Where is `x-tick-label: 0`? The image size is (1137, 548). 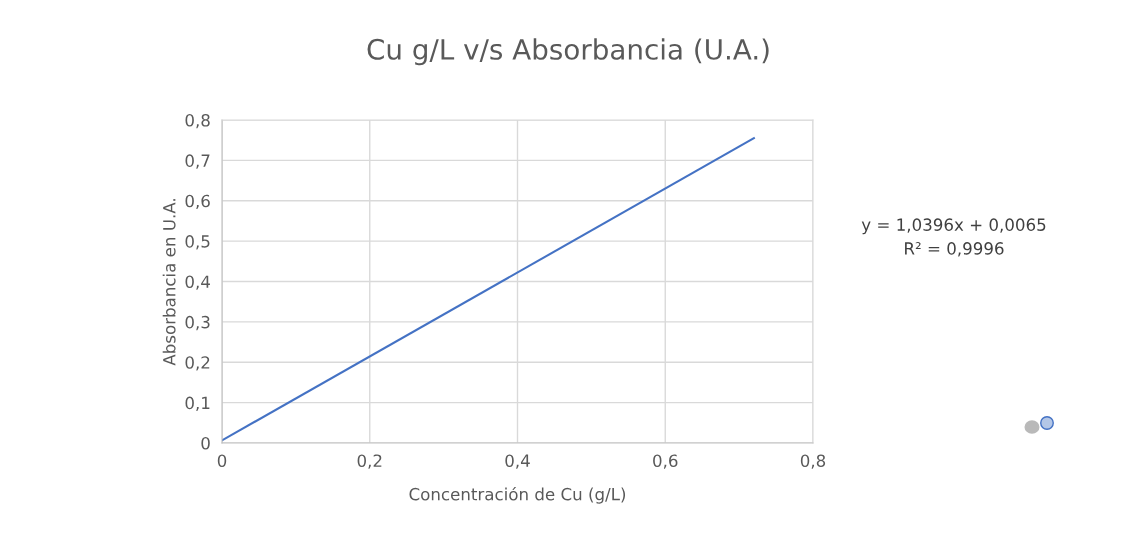
x-tick-label: 0 is located at coordinates (222, 461).